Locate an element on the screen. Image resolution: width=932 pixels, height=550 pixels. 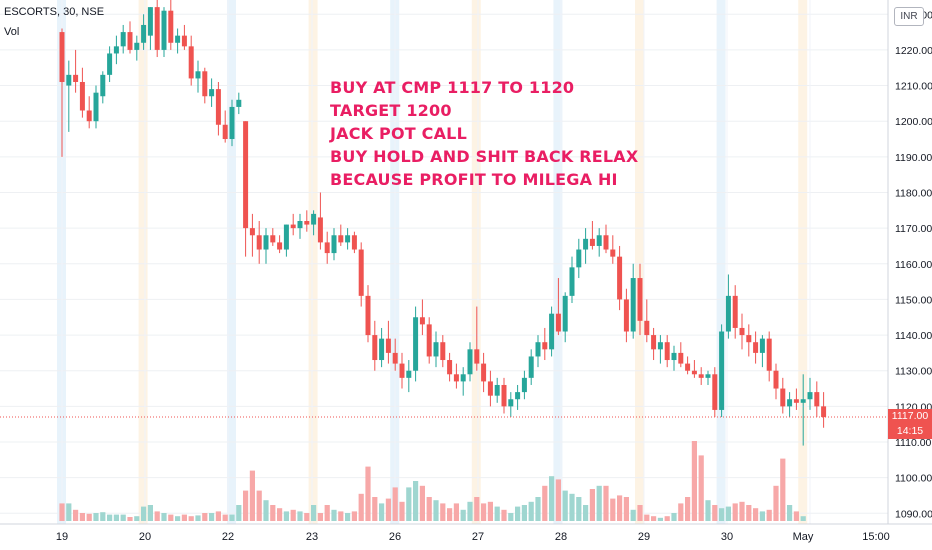
price-tick-label: 1190.00 is located at coordinates (913, 158).